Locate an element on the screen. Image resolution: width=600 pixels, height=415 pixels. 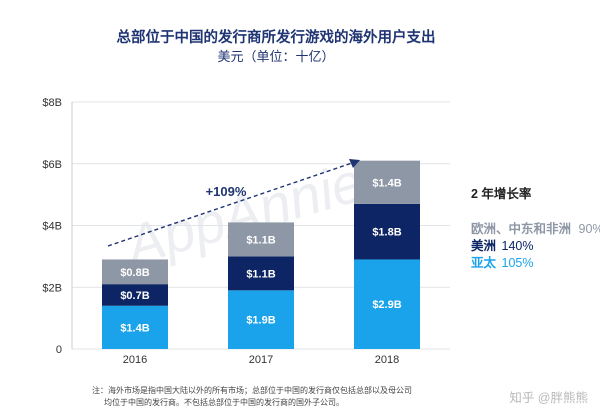
legend: 2 年增长率 欧洲、中东和非洲 90% 美洲 140% 亚太 105% is located at coordinates (535, 228).